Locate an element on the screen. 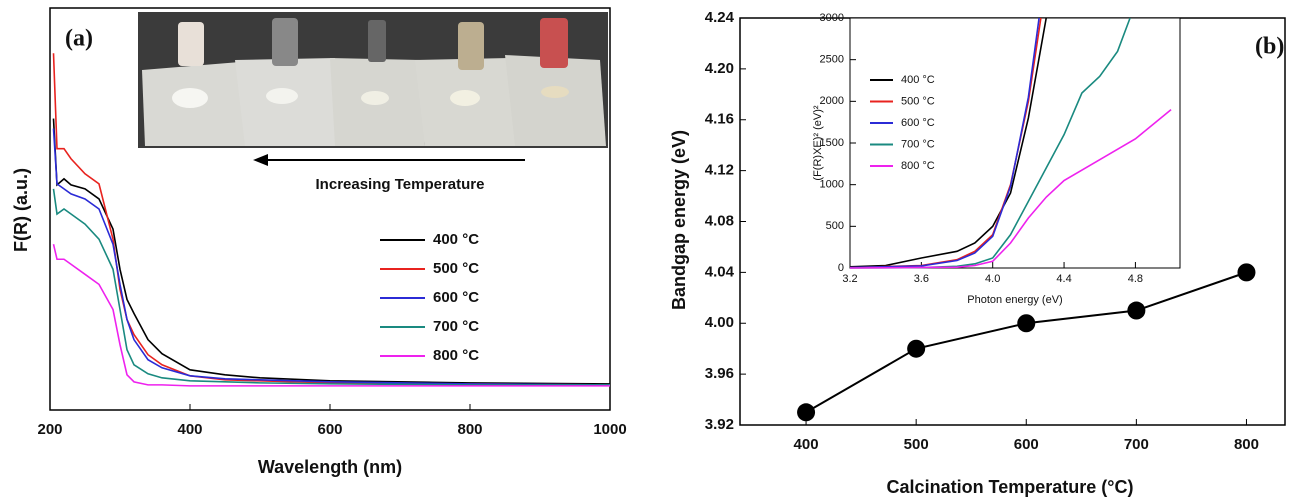  y-tick-label: 4.04 is located at coordinates (720, 271).